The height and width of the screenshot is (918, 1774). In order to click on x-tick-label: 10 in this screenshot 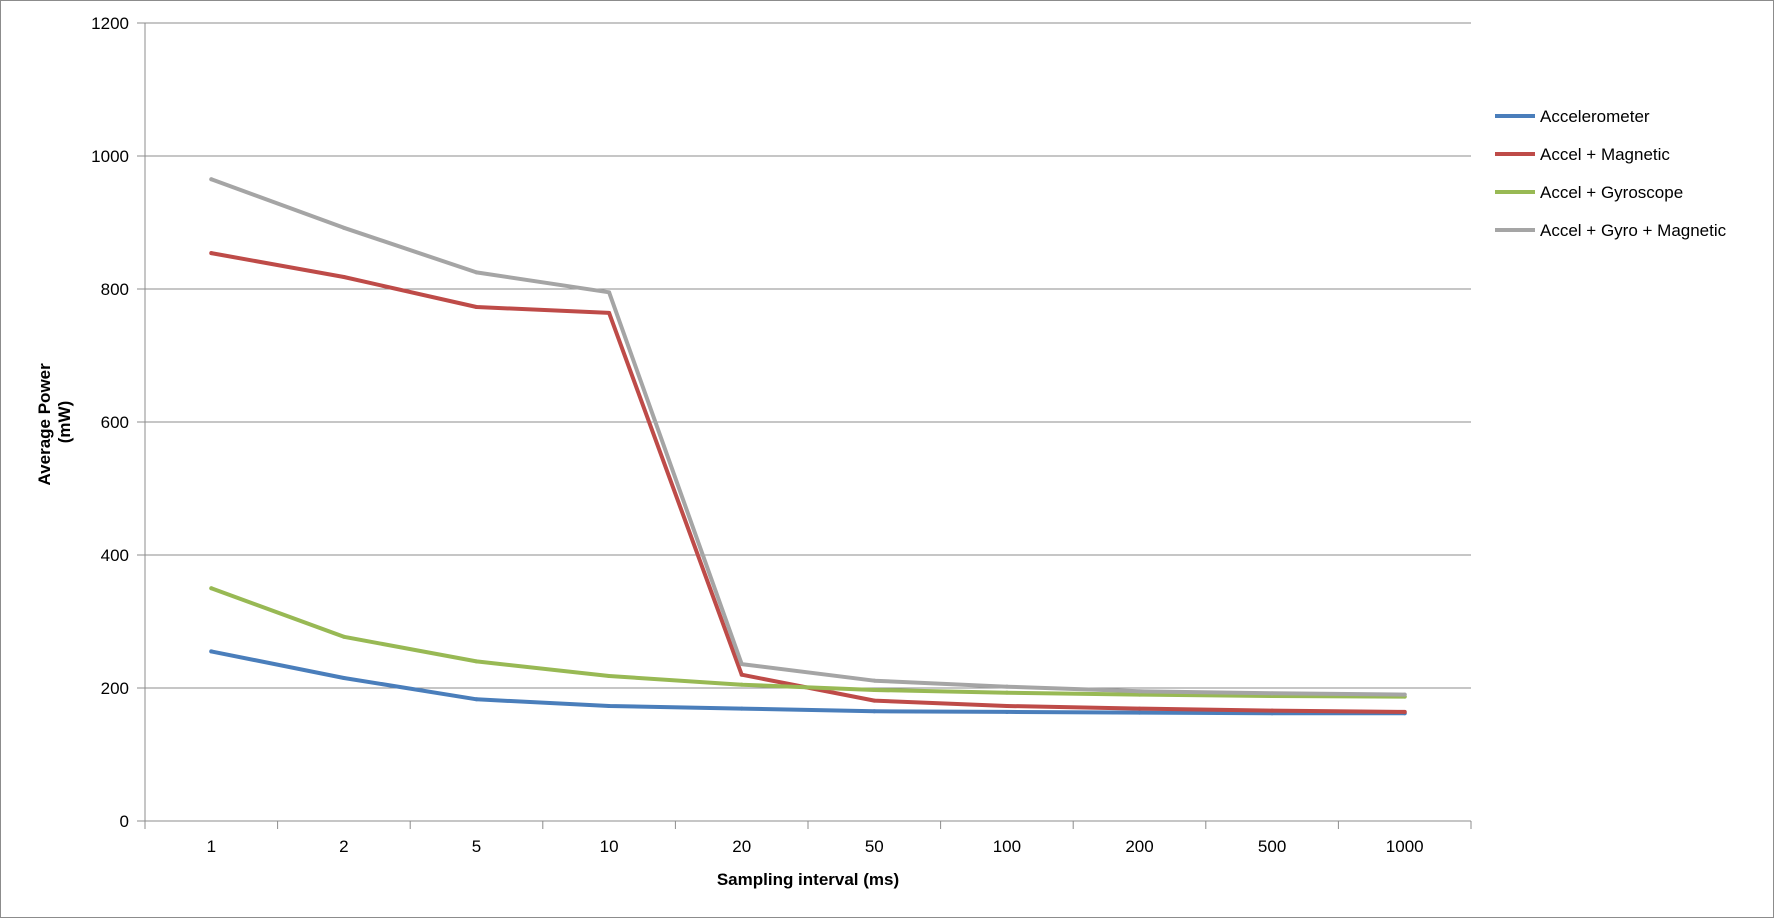, I will do `click(609, 846)`.